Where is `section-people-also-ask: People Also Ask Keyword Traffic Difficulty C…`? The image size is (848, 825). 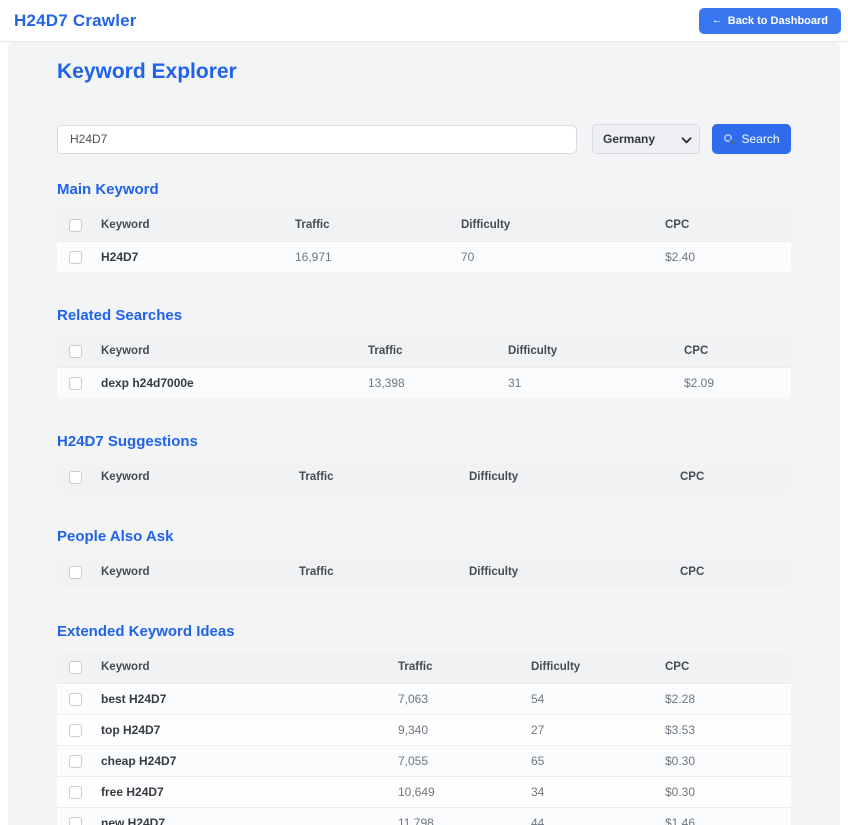
section-people-also-ask: People Also Ask Keyword Traffic Difficulty C… is located at coordinates (424, 557).